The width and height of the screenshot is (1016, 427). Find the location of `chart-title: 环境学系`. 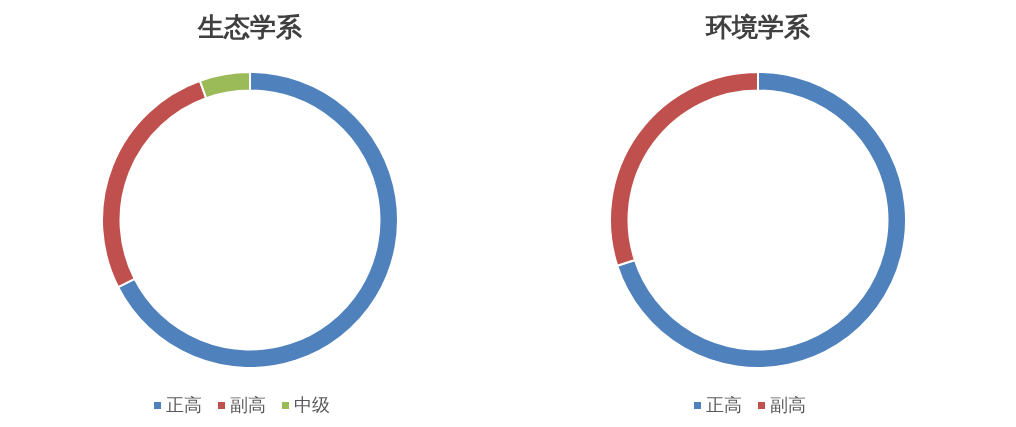

chart-title: 环境学系 is located at coordinates (758, 27).